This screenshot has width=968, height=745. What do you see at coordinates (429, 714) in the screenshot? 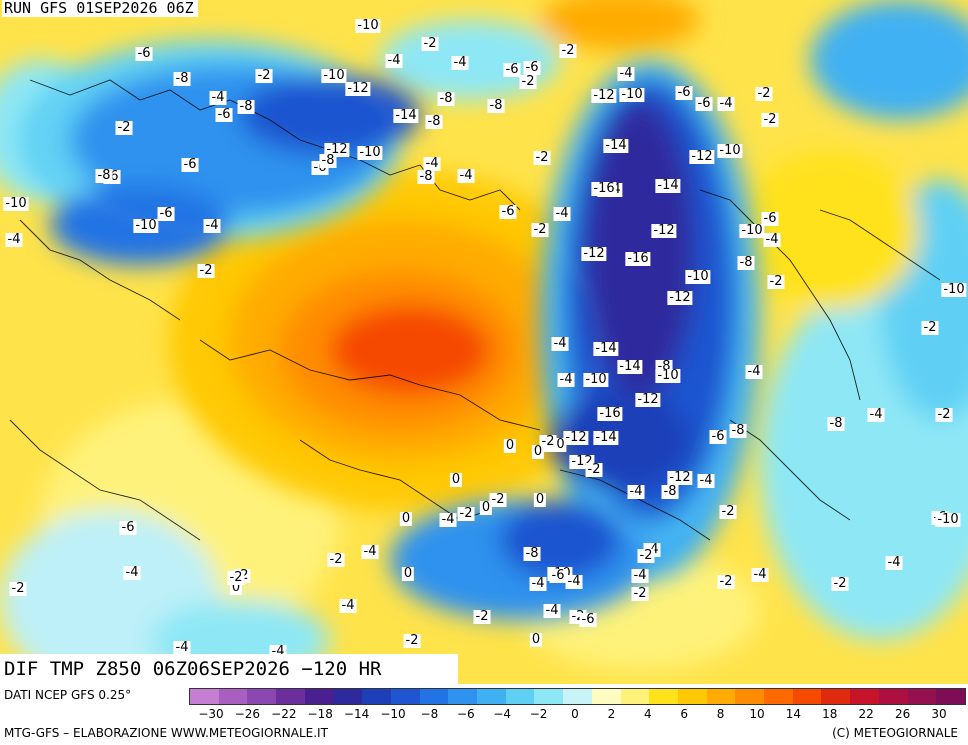
I see `color-scale-tick-label: −8` at bounding box center [429, 714].